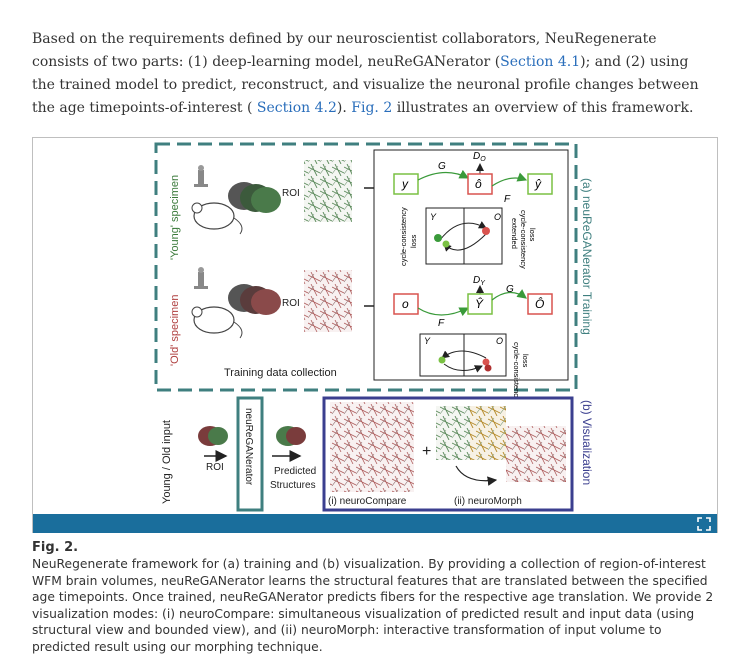 The width and height of the screenshot is (738, 665). I want to click on neurocompare-label: (i) neuroCompare, so click(367, 501).